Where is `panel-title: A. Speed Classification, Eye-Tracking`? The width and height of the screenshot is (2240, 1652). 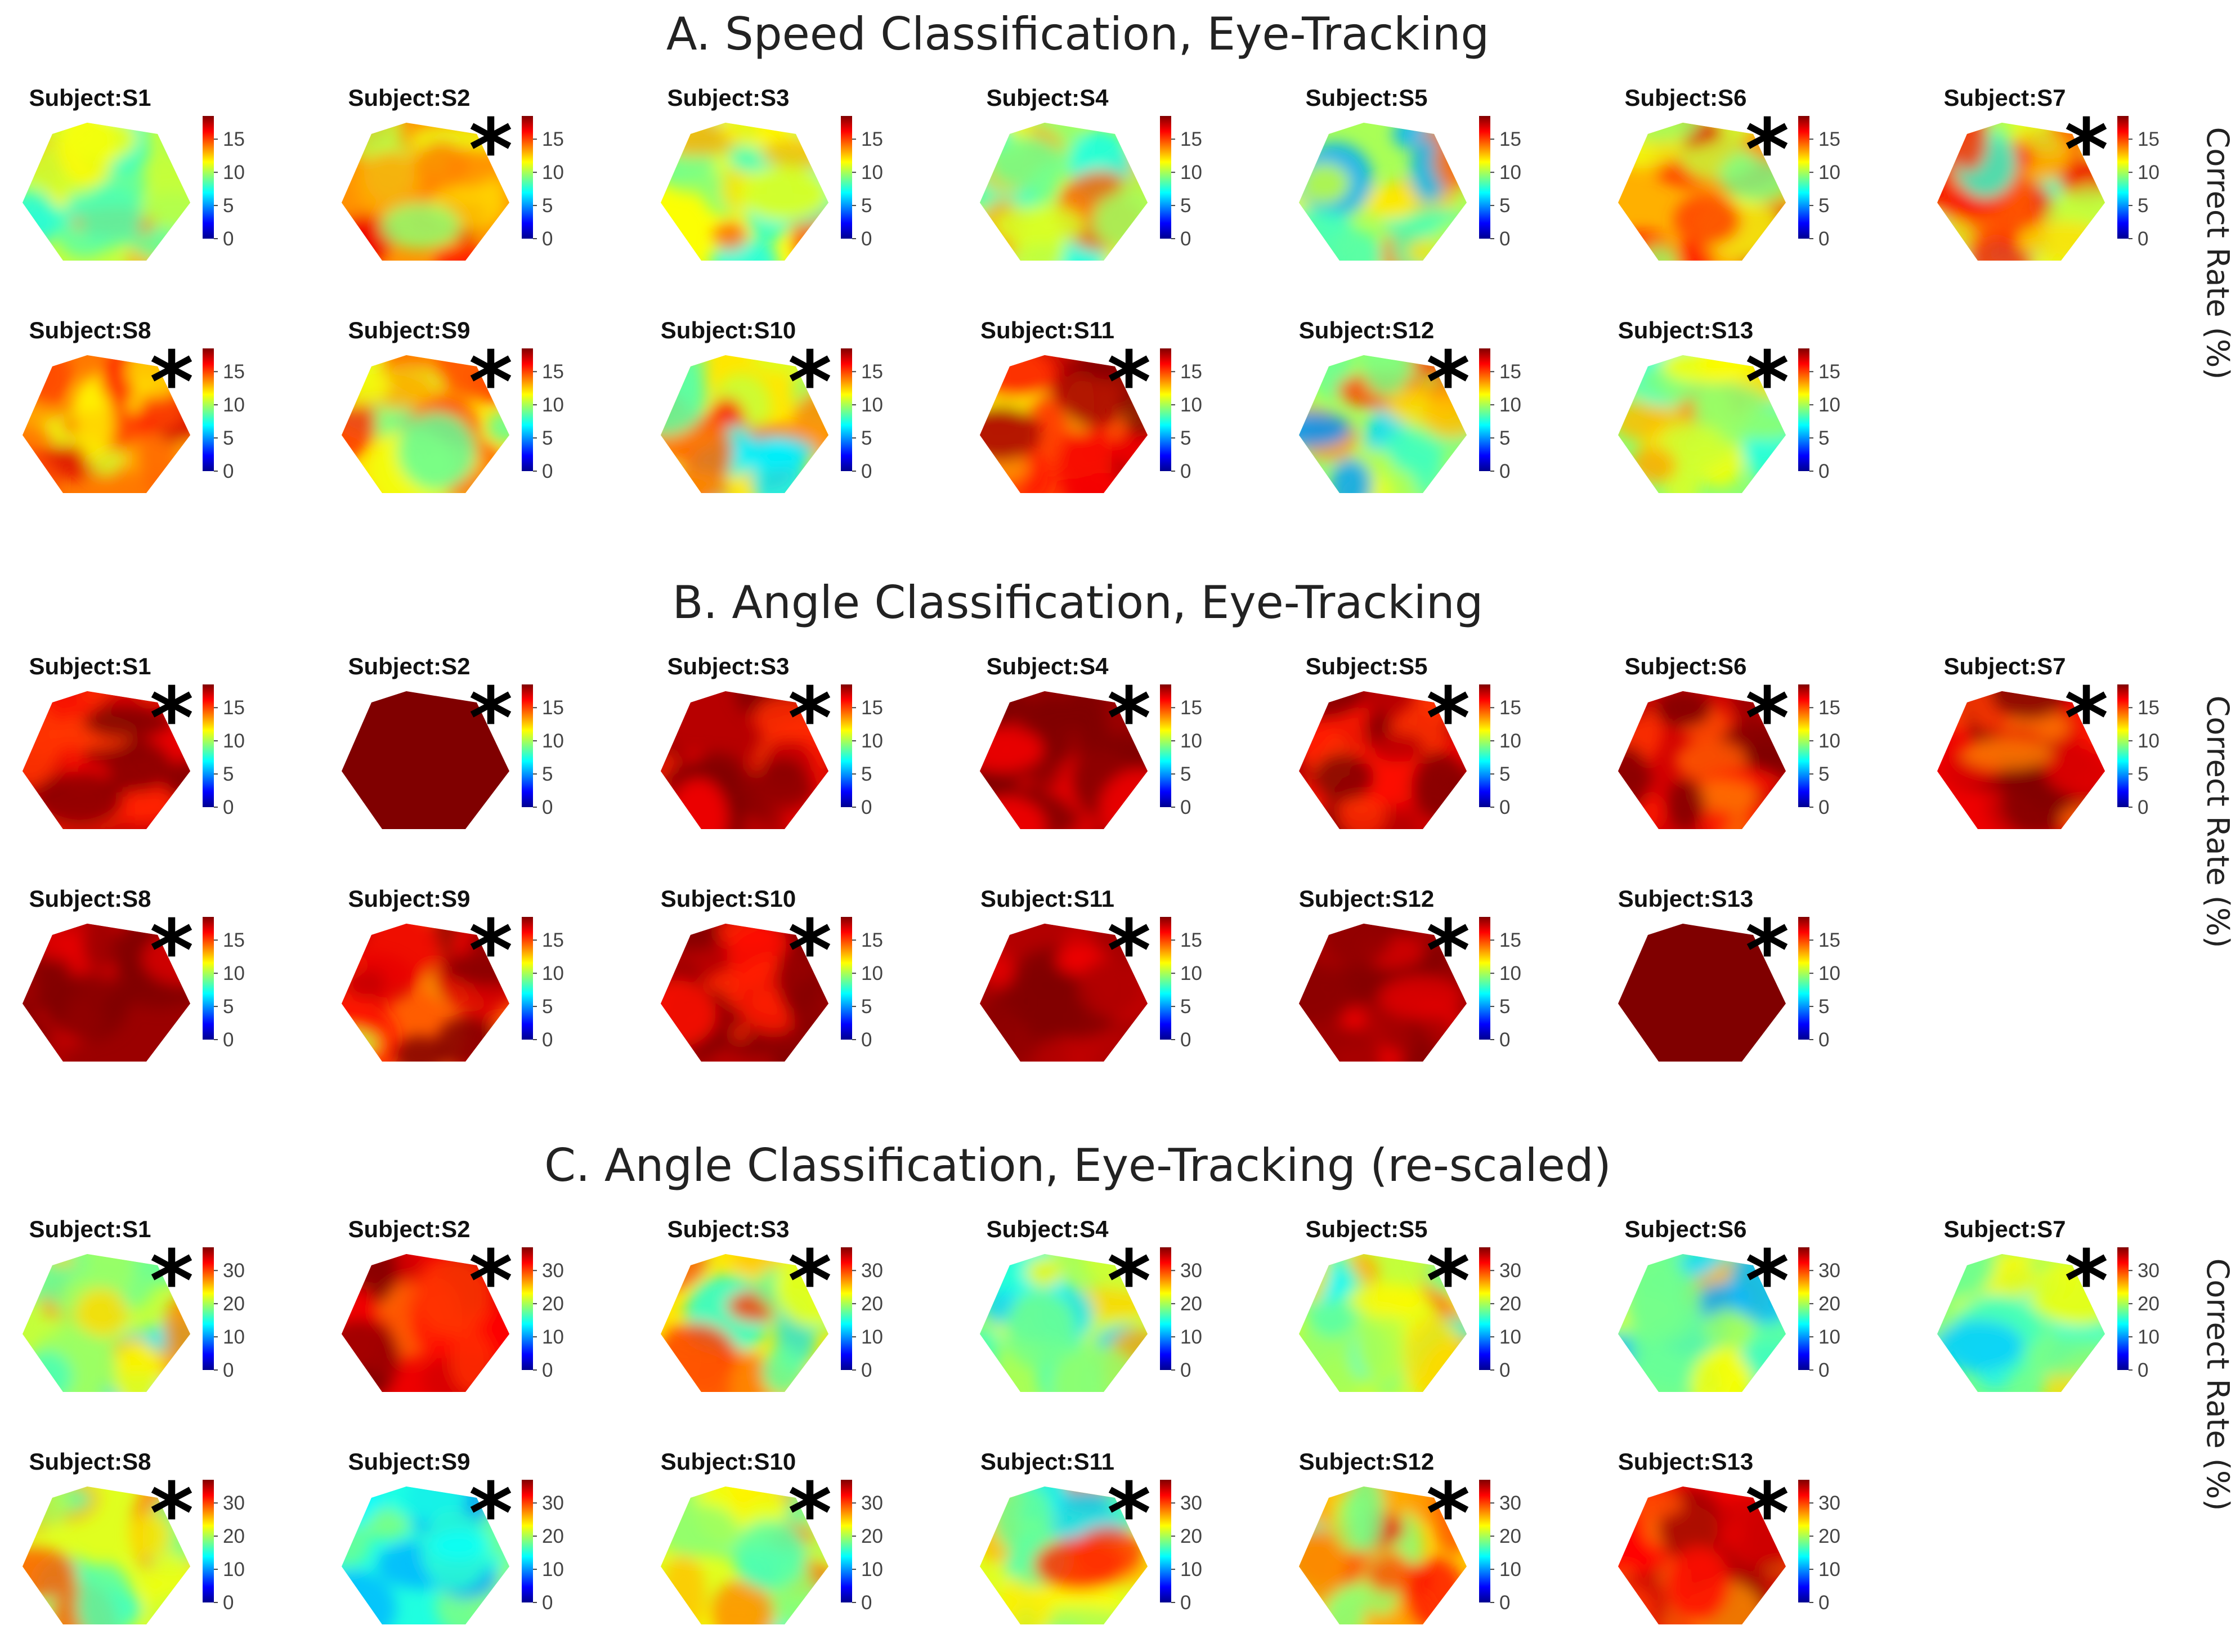
panel-title: A. Speed Classification, Eye-Tracking is located at coordinates (1077, 34).